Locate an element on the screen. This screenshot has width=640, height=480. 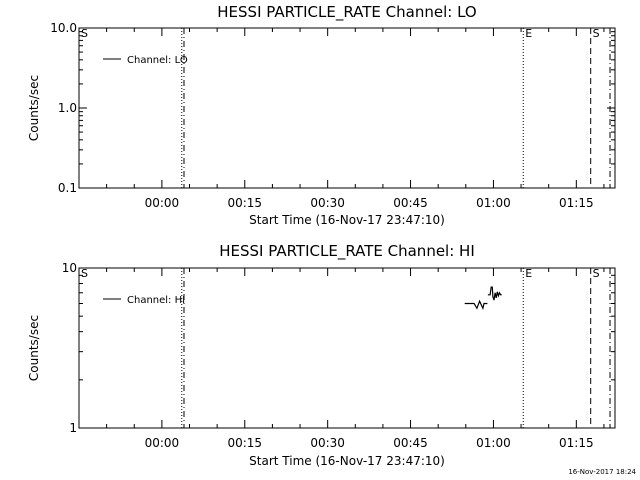
y-tick-label: 1 is located at coordinates (73, 428).